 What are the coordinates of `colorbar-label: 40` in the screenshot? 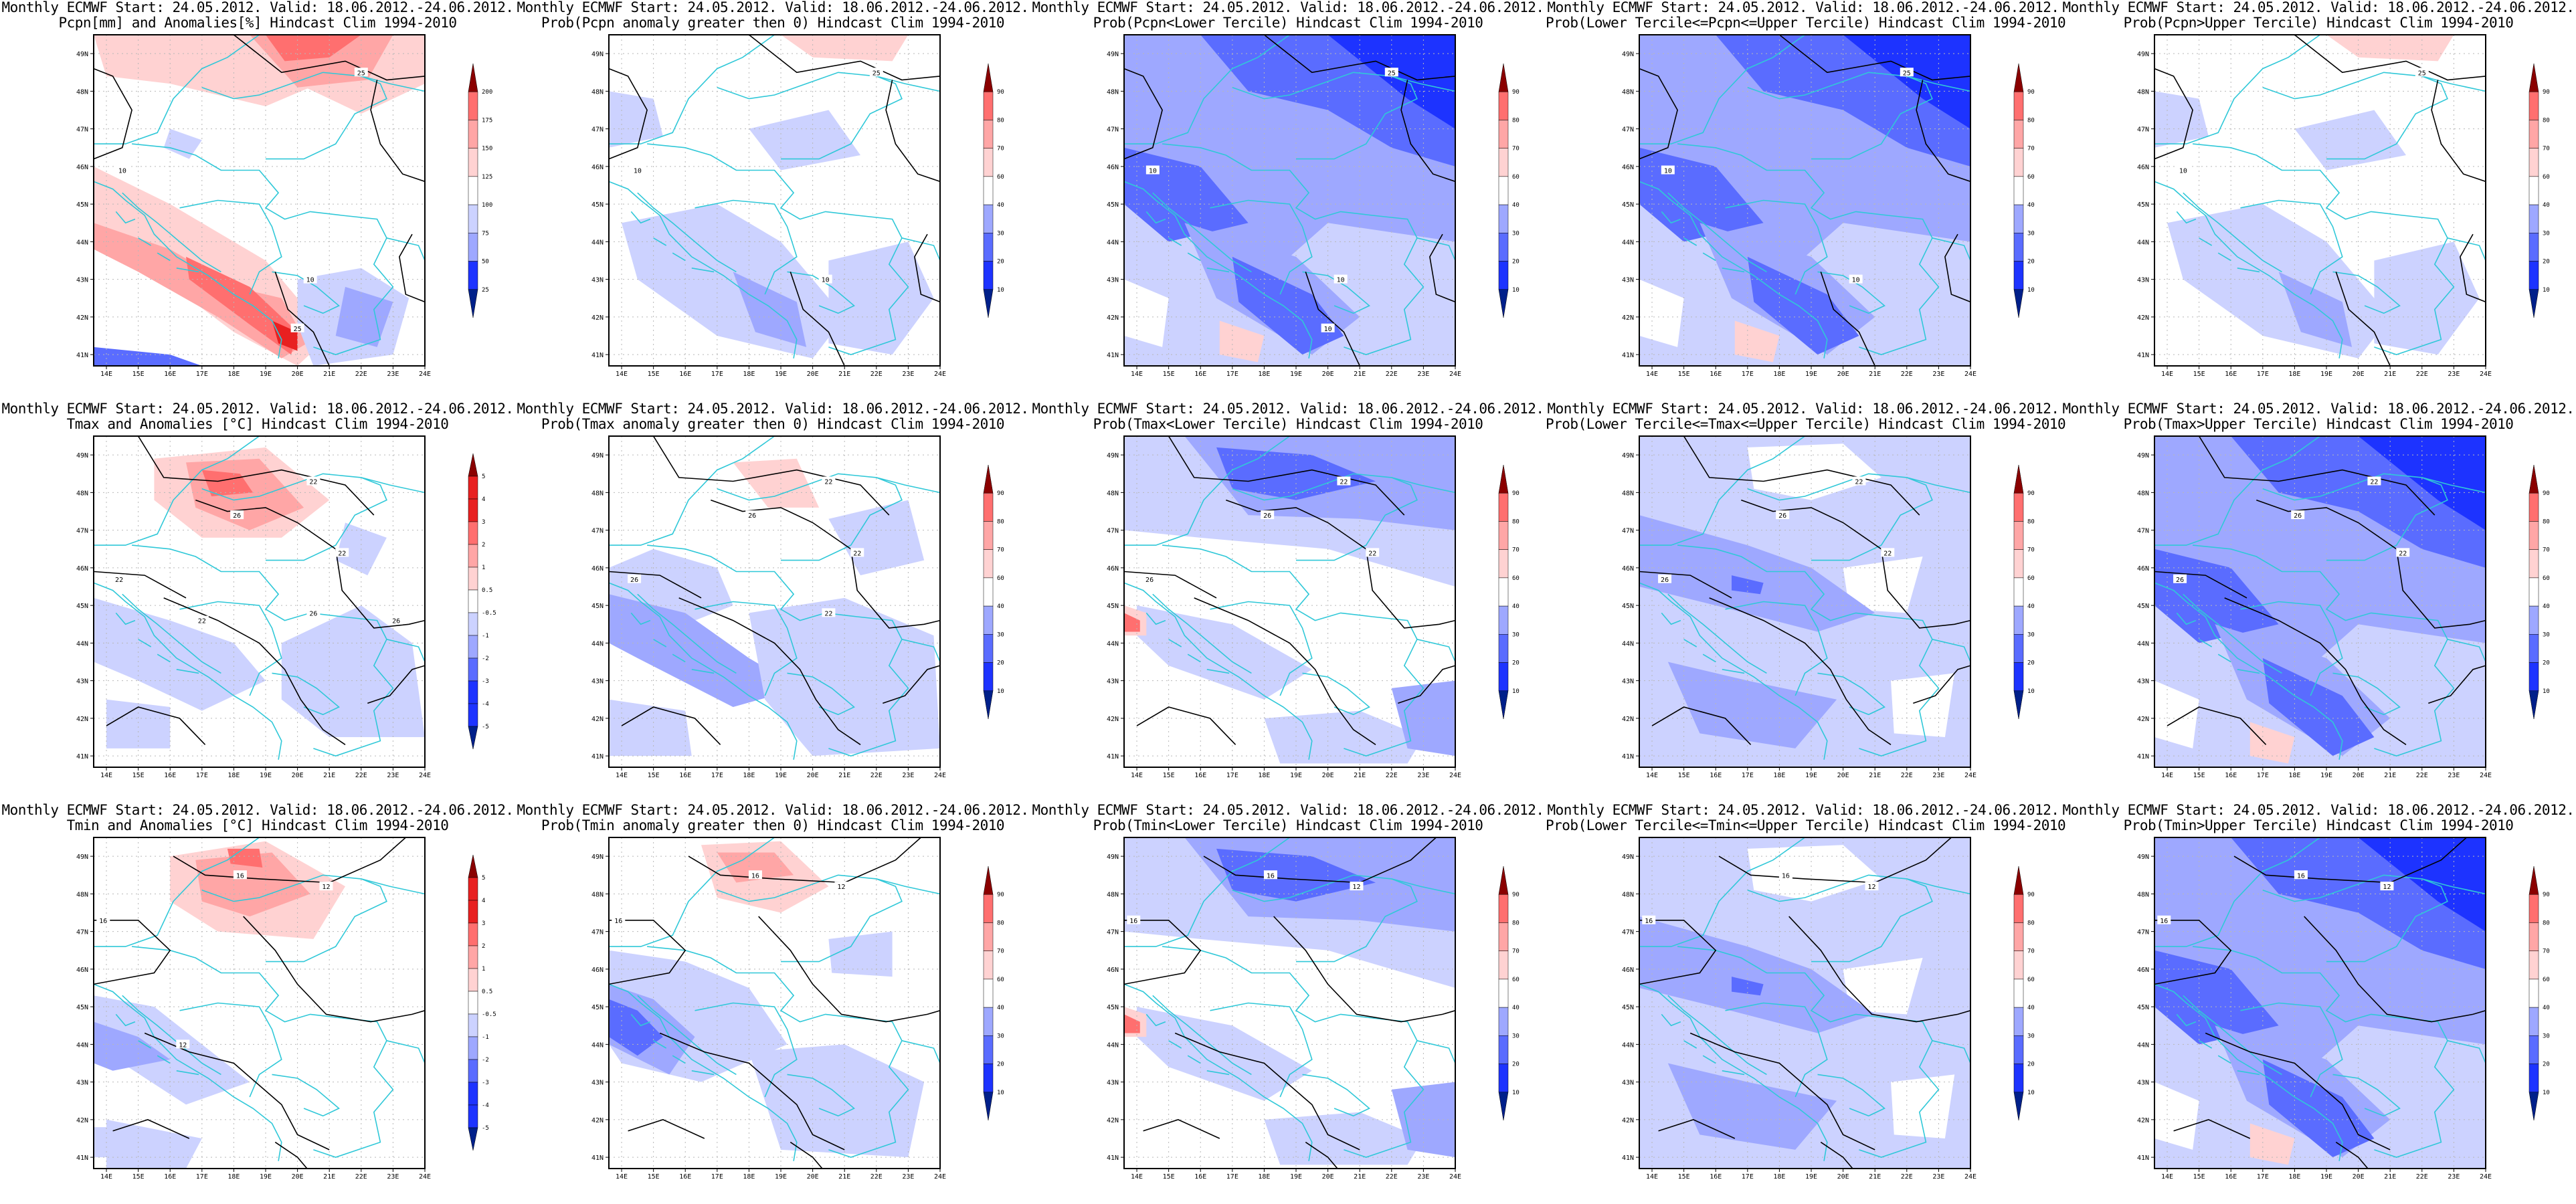 It's located at (2546, 606).